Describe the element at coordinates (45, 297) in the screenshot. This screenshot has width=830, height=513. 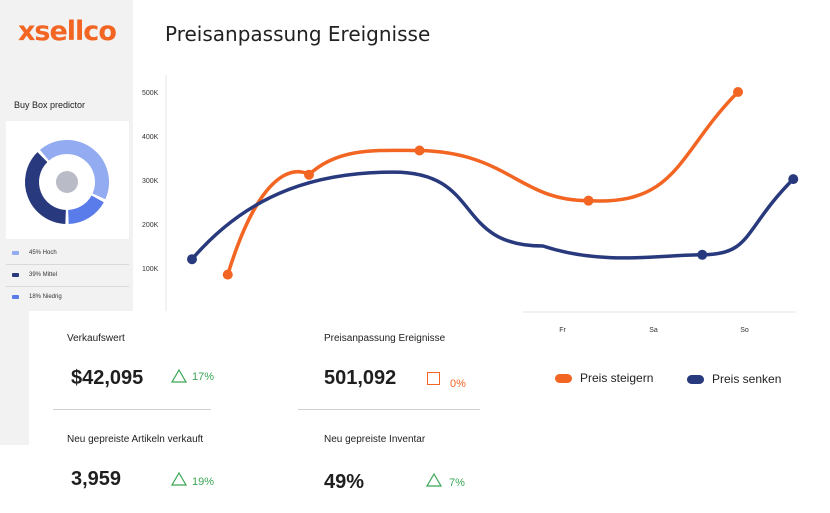
I see `legend-label-niedrig: 18% Niedrig` at that location.